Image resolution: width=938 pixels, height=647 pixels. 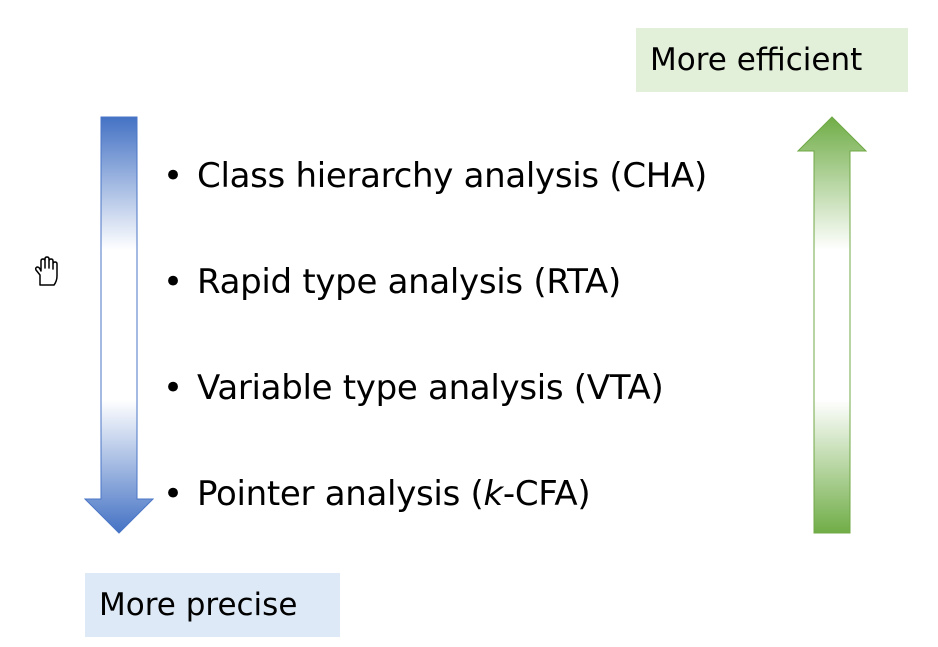 I want to click on precision-down-arrow, so click(x=119, y=325).